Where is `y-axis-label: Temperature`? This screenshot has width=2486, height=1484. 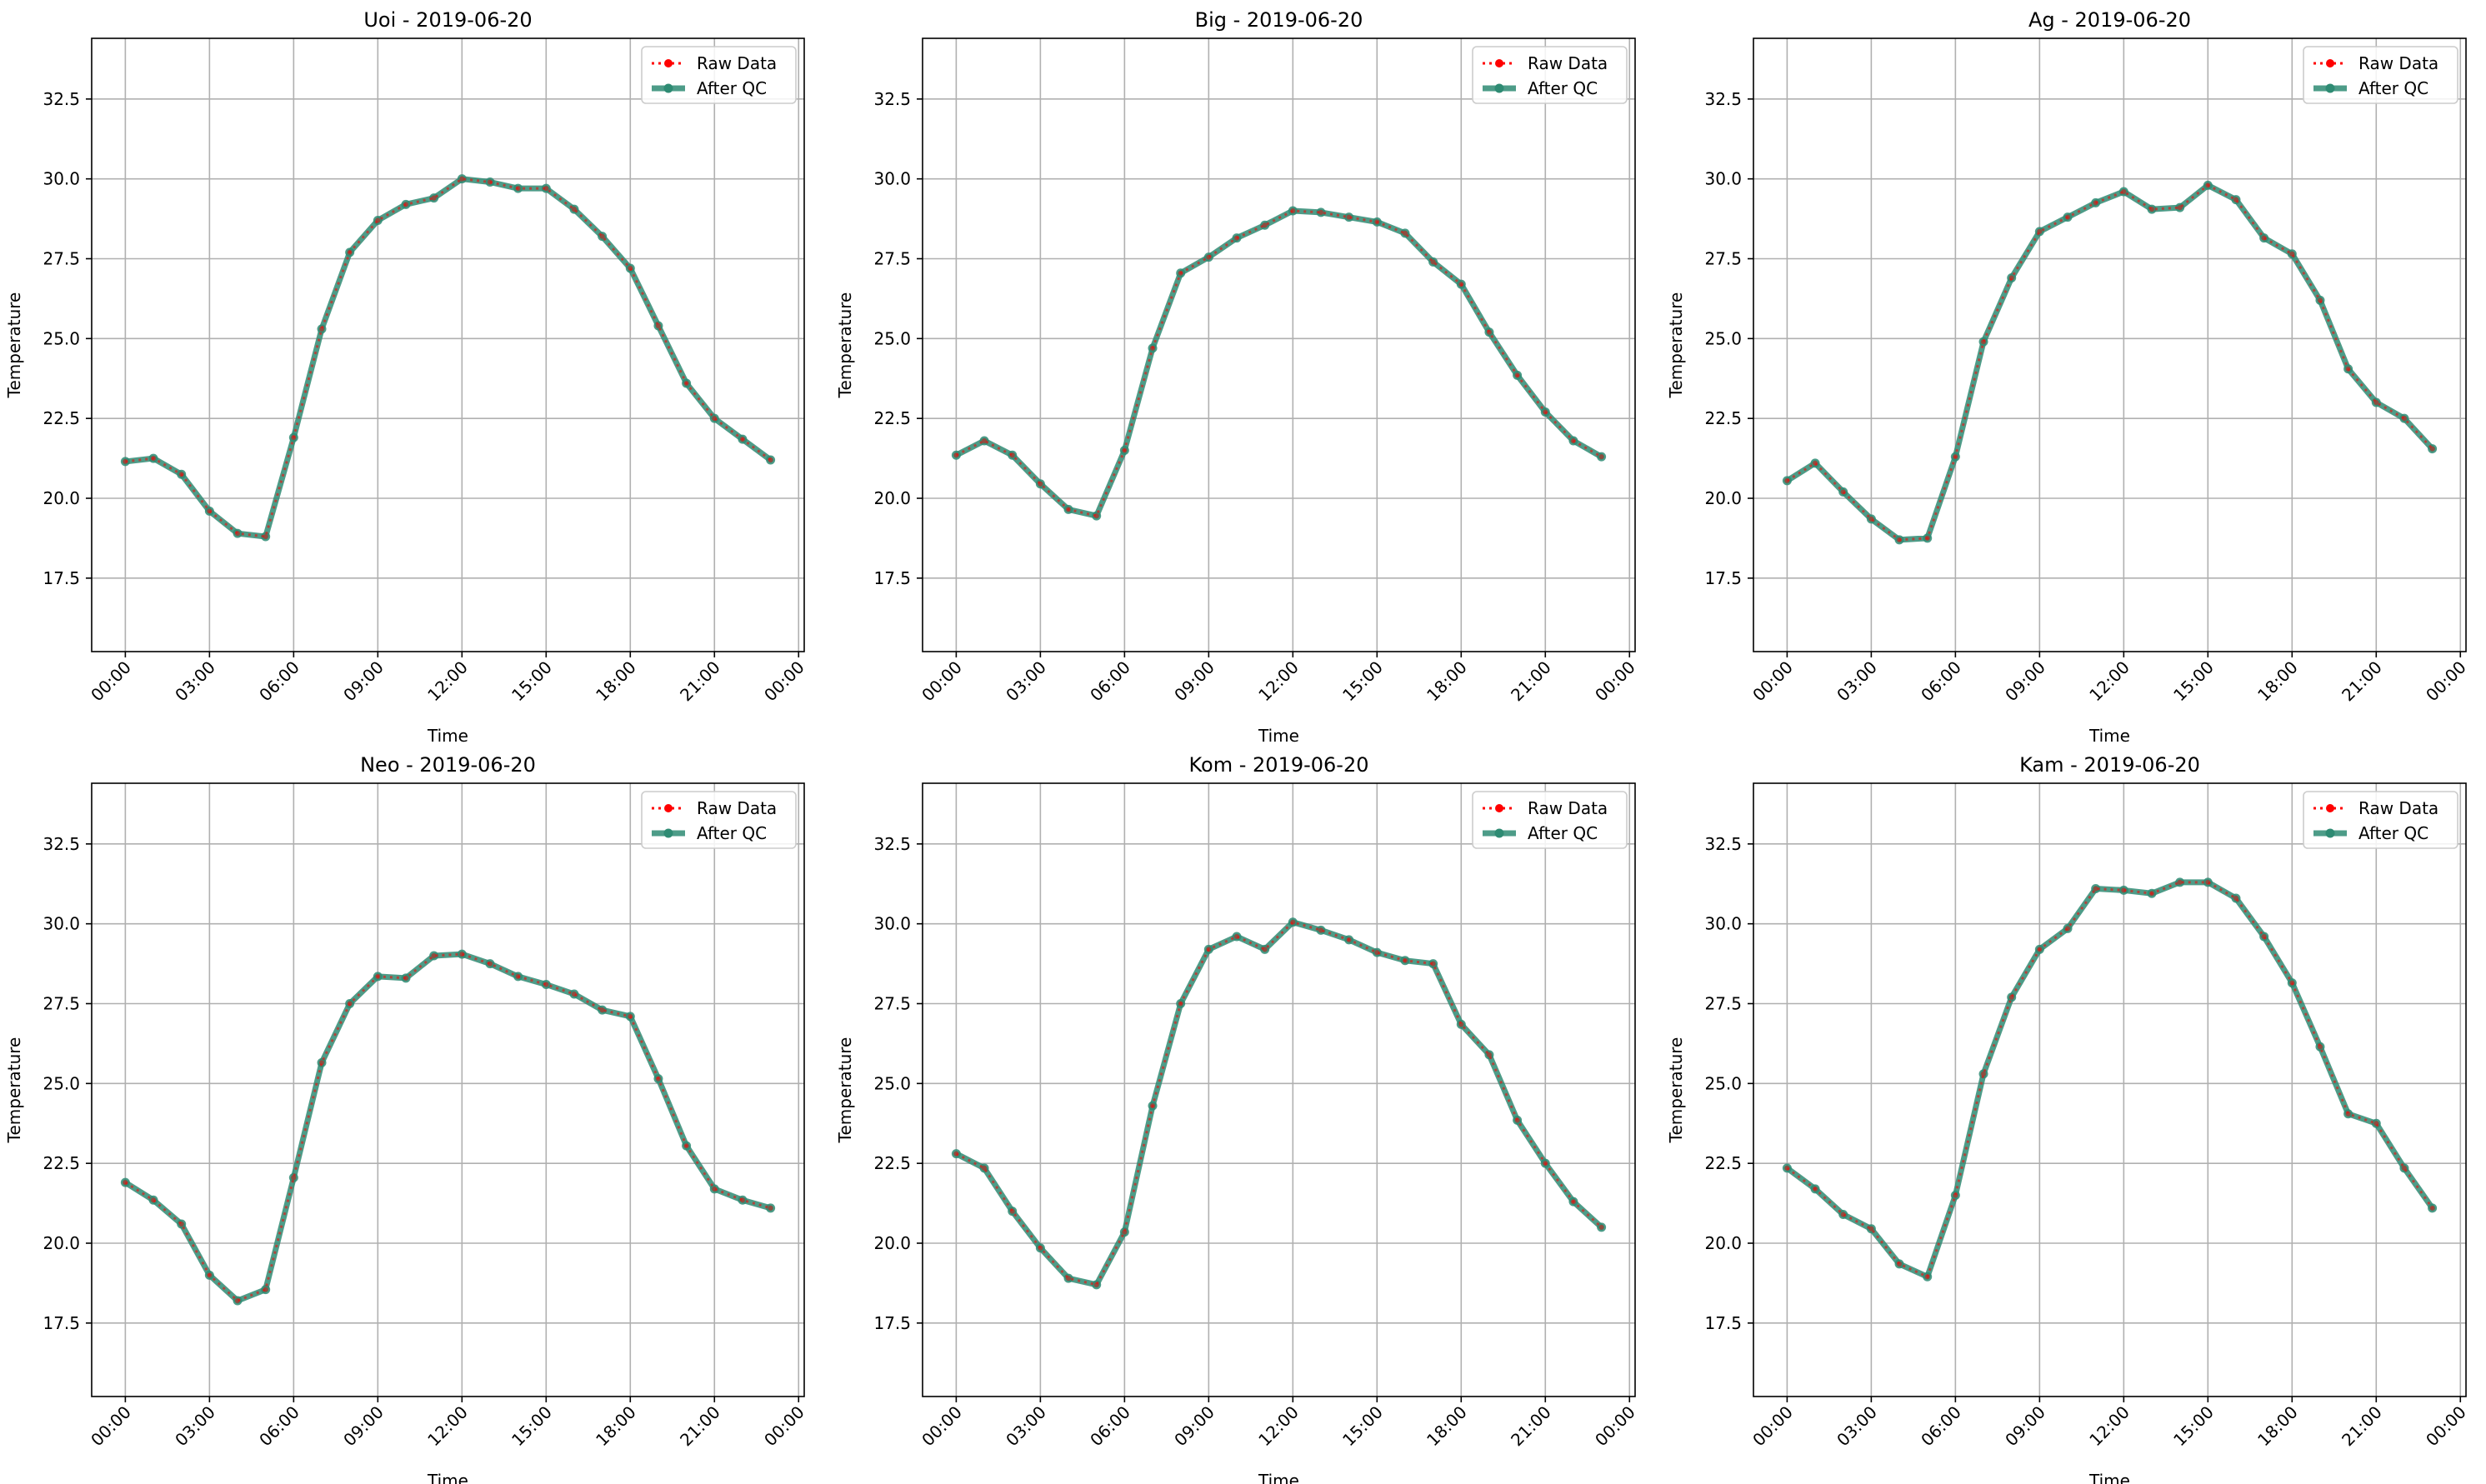 y-axis-label: Temperature is located at coordinates (1676, 1090).